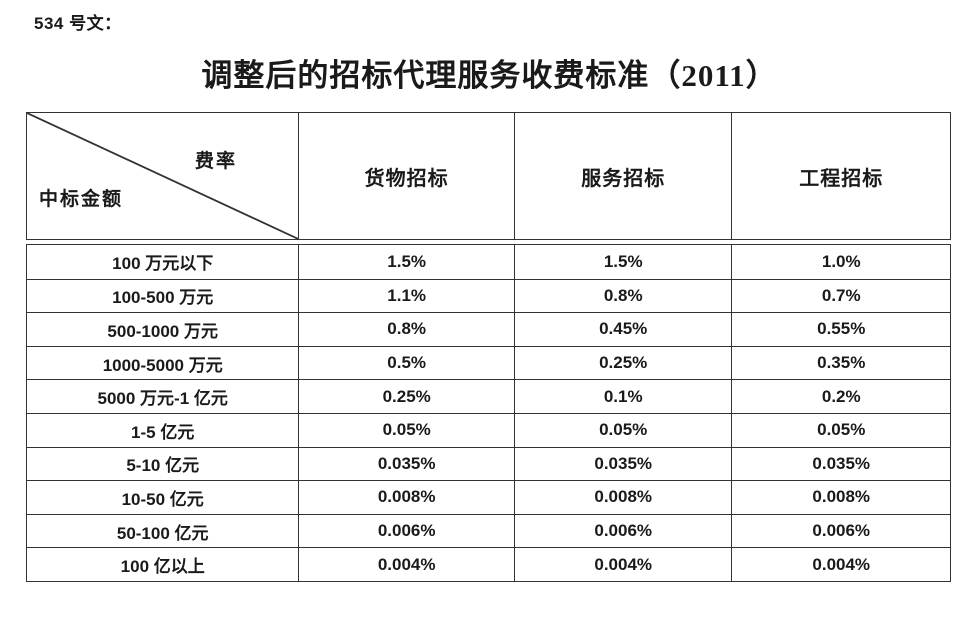 The width and height of the screenshot is (979, 629). I want to click on rate-cell: 0.2%, so click(840, 396).